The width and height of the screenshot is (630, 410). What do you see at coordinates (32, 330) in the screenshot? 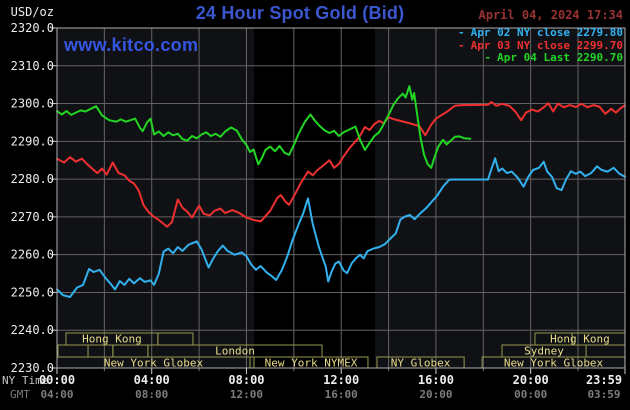
I see `y-axis-label: 2240.0` at bounding box center [32, 330].